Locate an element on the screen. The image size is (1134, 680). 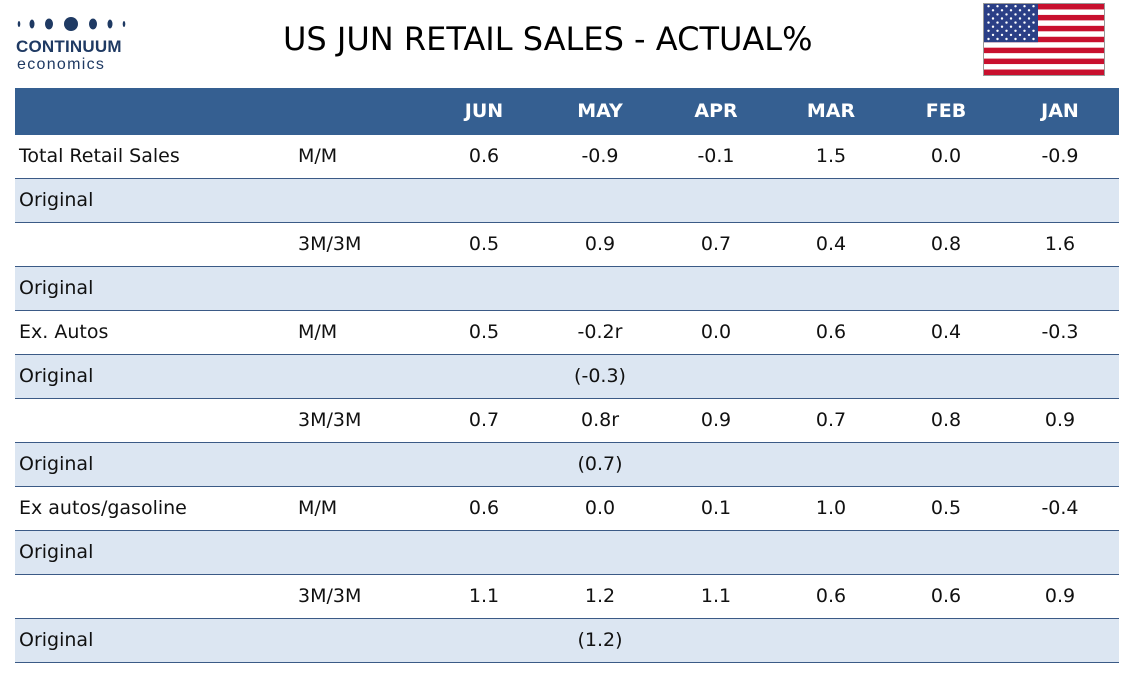
table-cell-may: -0.9 is located at coordinates (600, 156).